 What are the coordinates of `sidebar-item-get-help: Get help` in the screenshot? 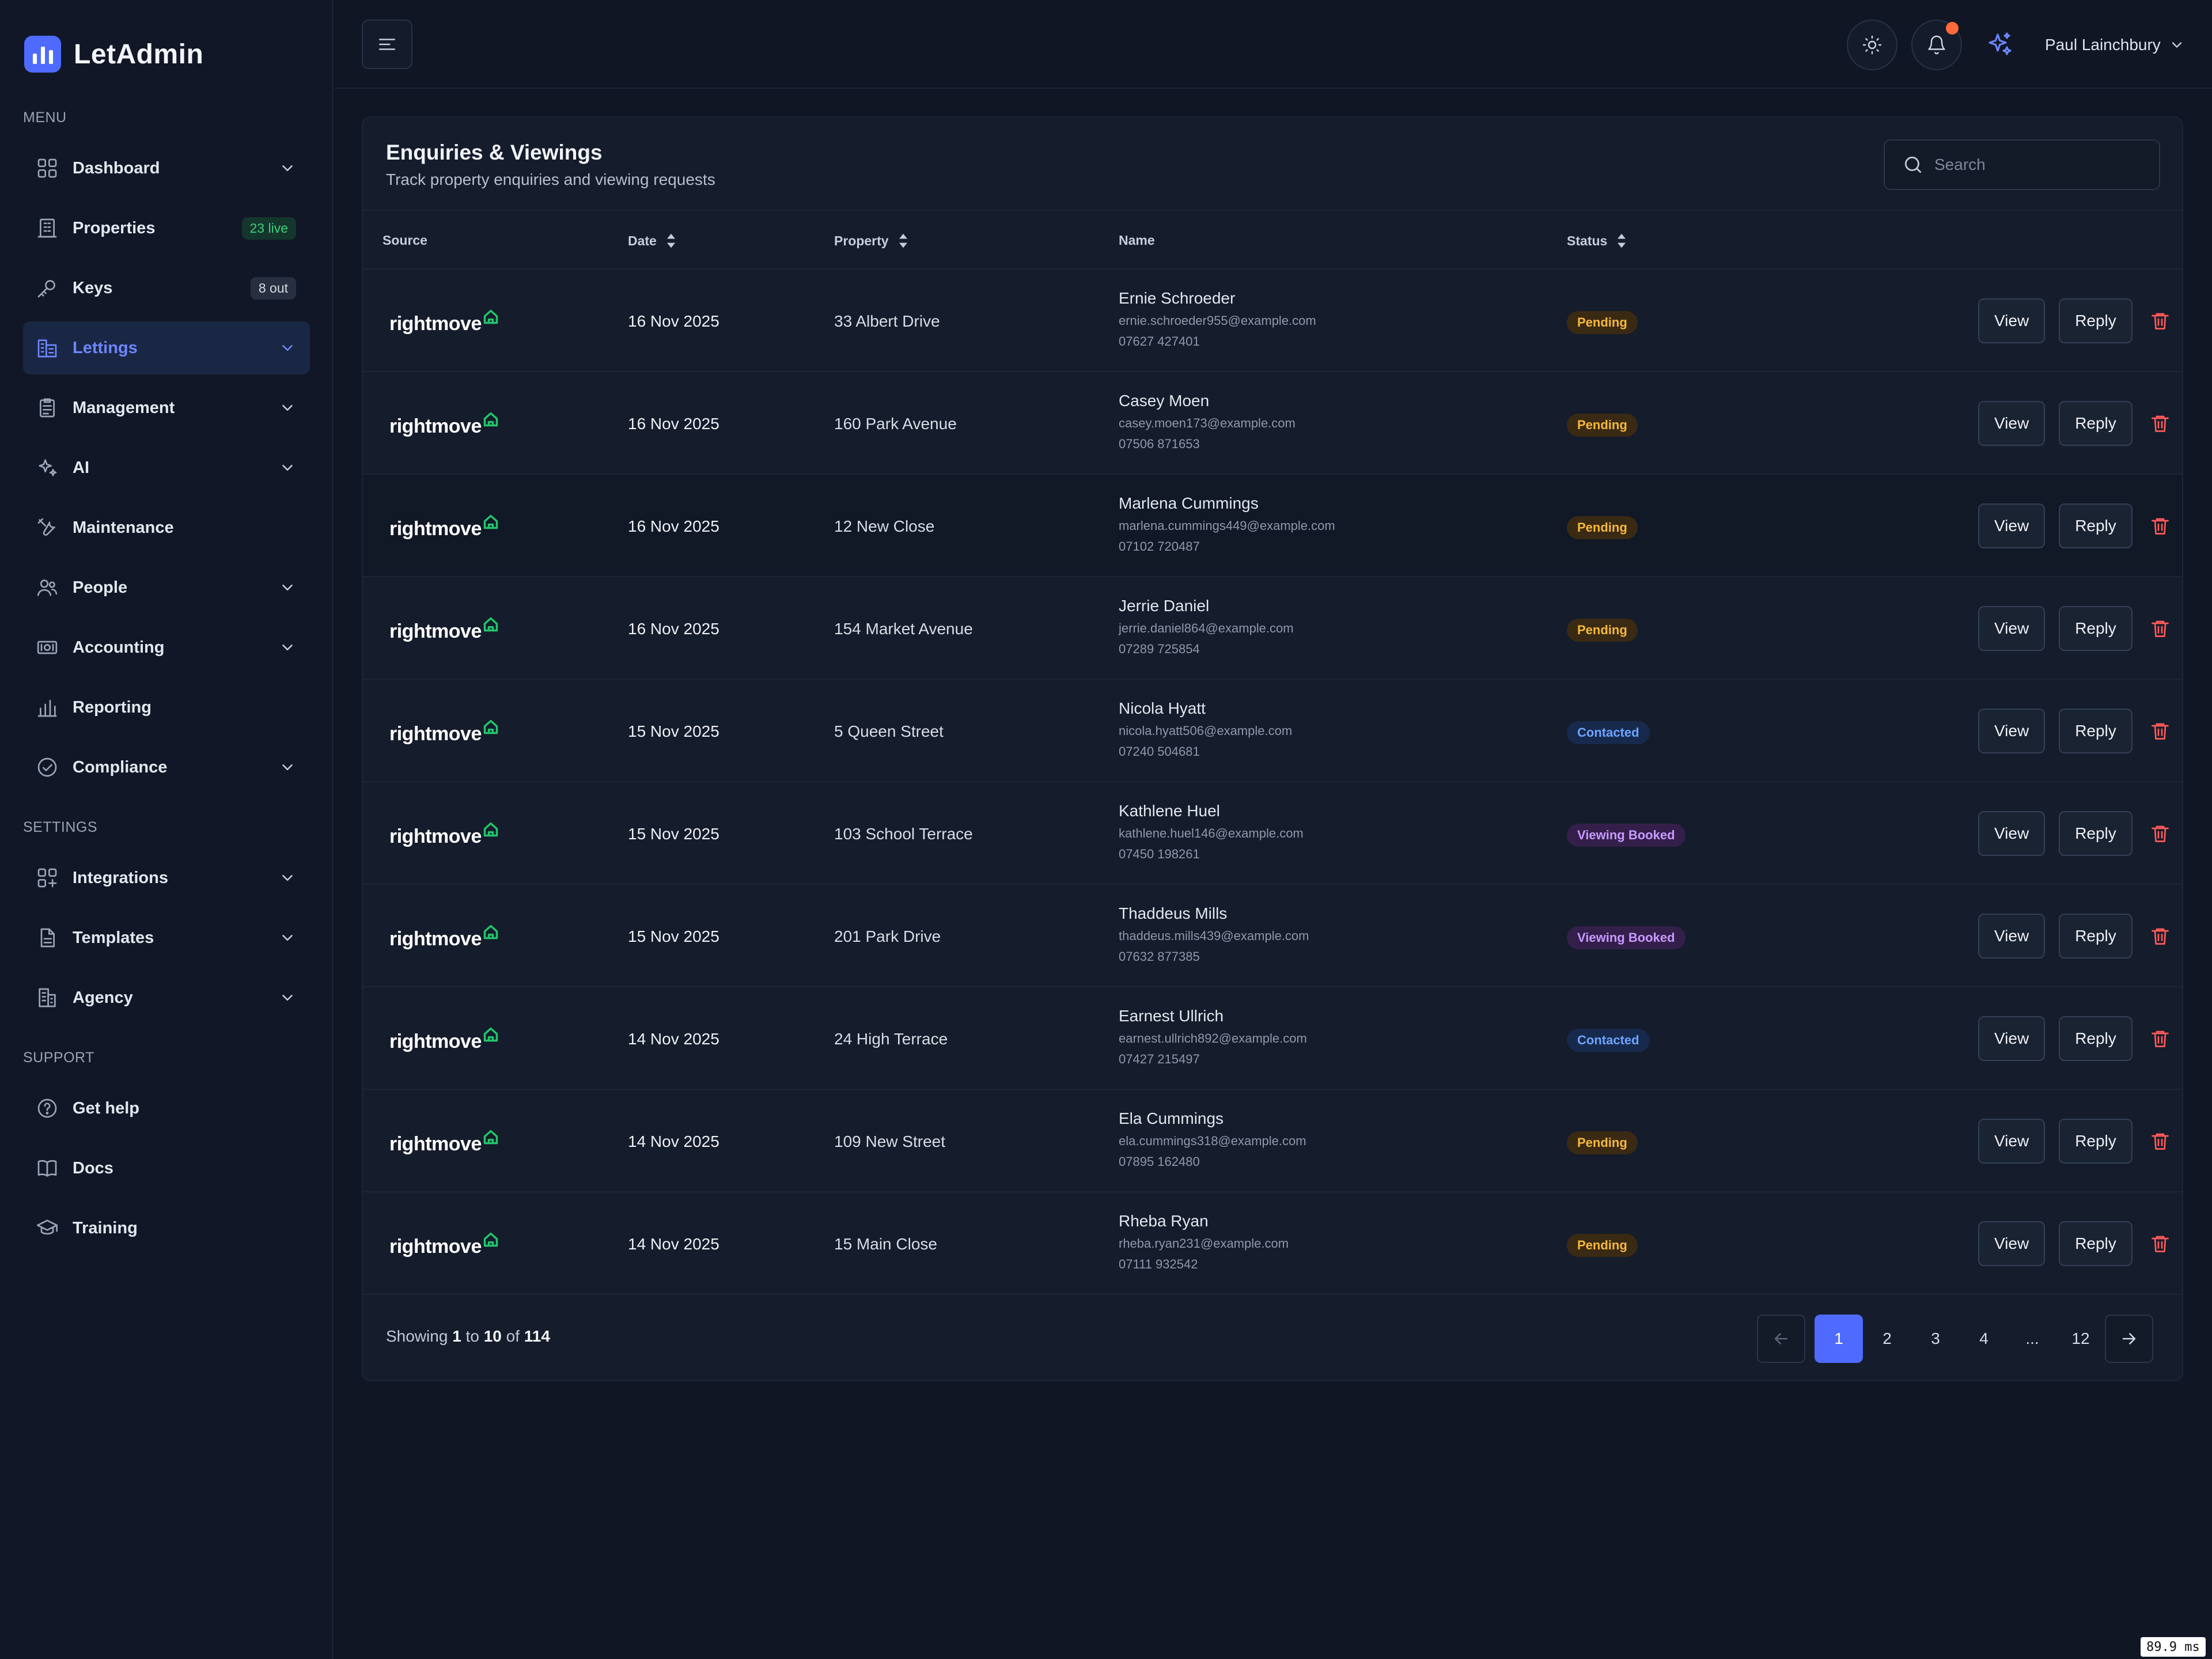 It's located at (166, 1108).